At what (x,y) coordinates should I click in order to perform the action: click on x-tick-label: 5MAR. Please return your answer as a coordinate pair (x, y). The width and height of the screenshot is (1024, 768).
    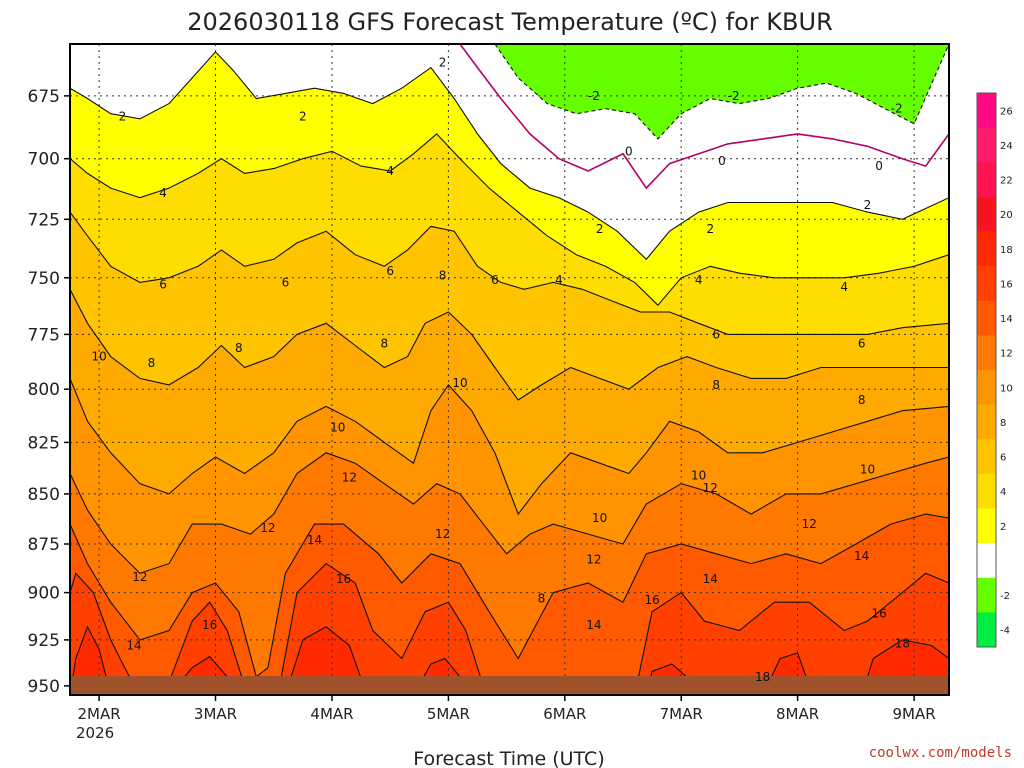
    Looking at the image, I should click on (448, 714).